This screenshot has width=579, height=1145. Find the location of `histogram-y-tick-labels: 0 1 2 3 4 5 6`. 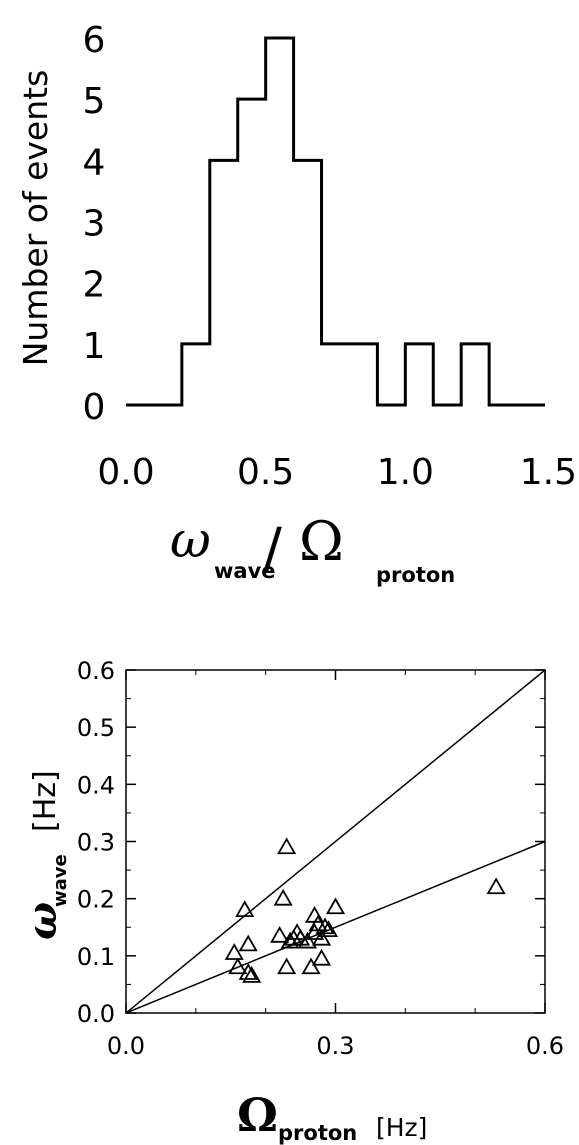

histogram-y-tick-labels: 0 1 2 3 4 5 6 is located at coordinates (94, 224).